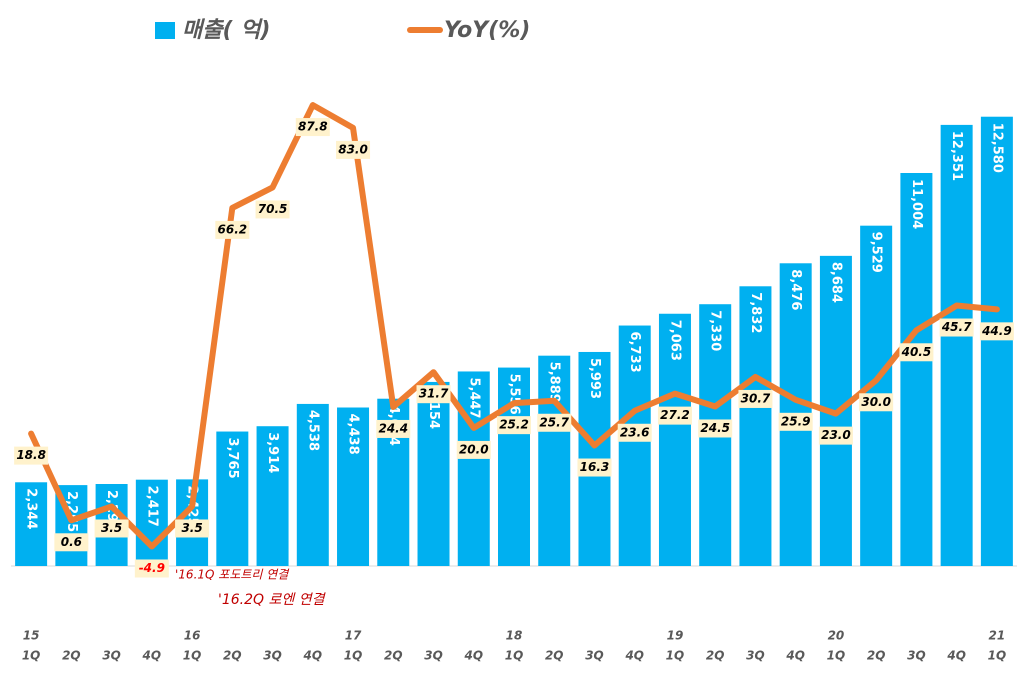 The width and height of the screenshot is (1024, 678). What do you see at coordinates (996, 148) in the screenshot?
I see `bar-value-label: 12,580` at bounding box center [996, 148].